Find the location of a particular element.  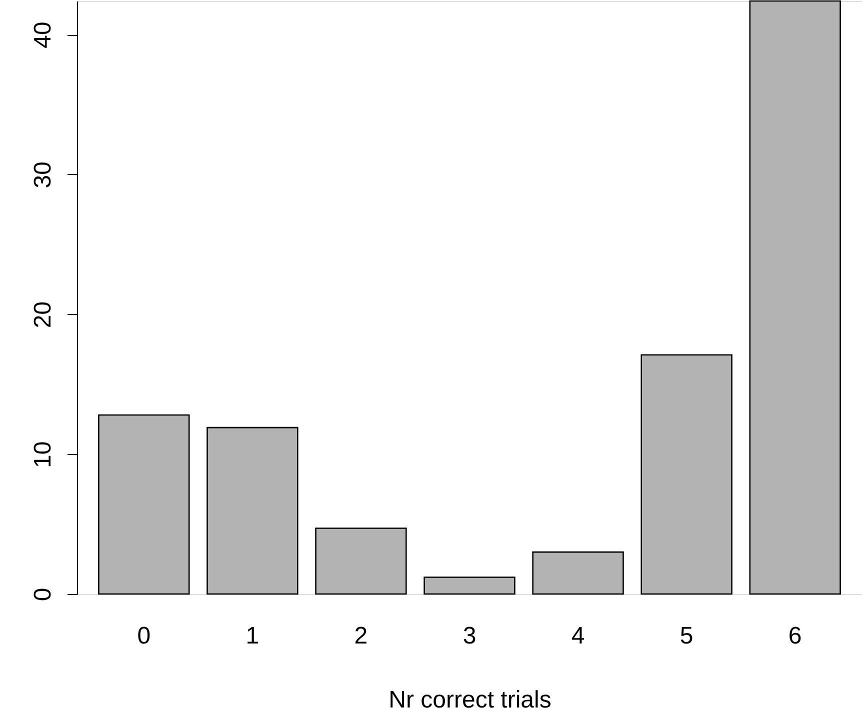

y-tick-label: 30 is located at coordinates (43, 175).